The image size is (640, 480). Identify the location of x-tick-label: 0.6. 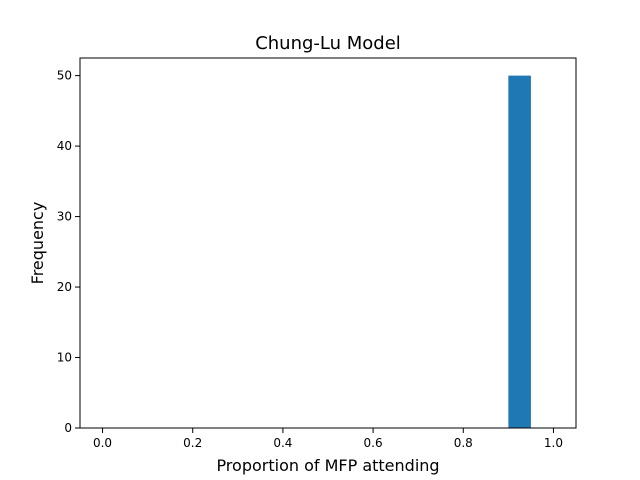
(373, 443).